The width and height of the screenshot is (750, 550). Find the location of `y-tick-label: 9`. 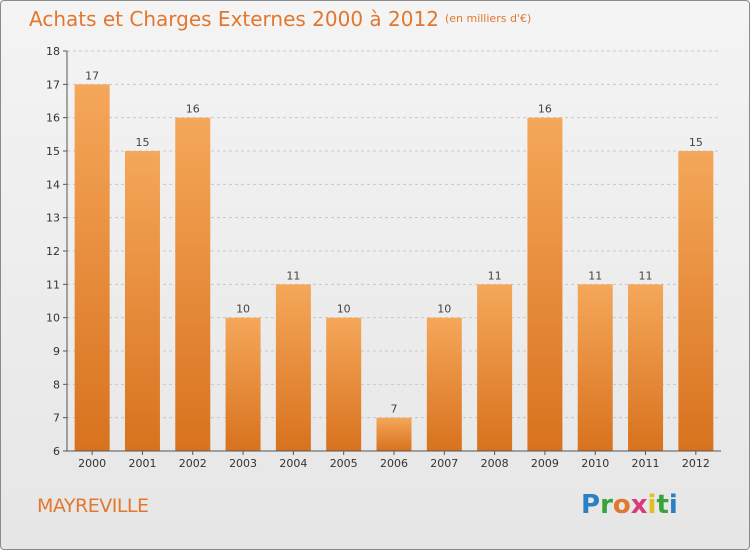

y-tick-label: 9 is located at coordinates (56, 351).